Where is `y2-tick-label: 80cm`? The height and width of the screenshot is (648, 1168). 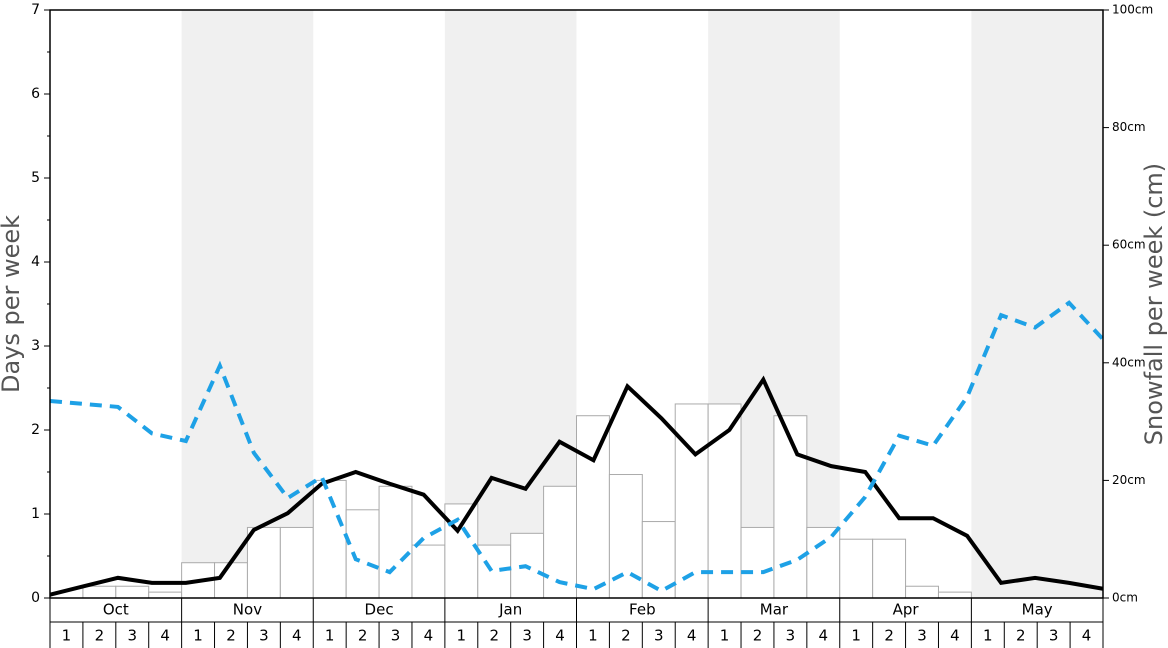
y2-tick-label: 80cm is located at coordinates (1129, 127).